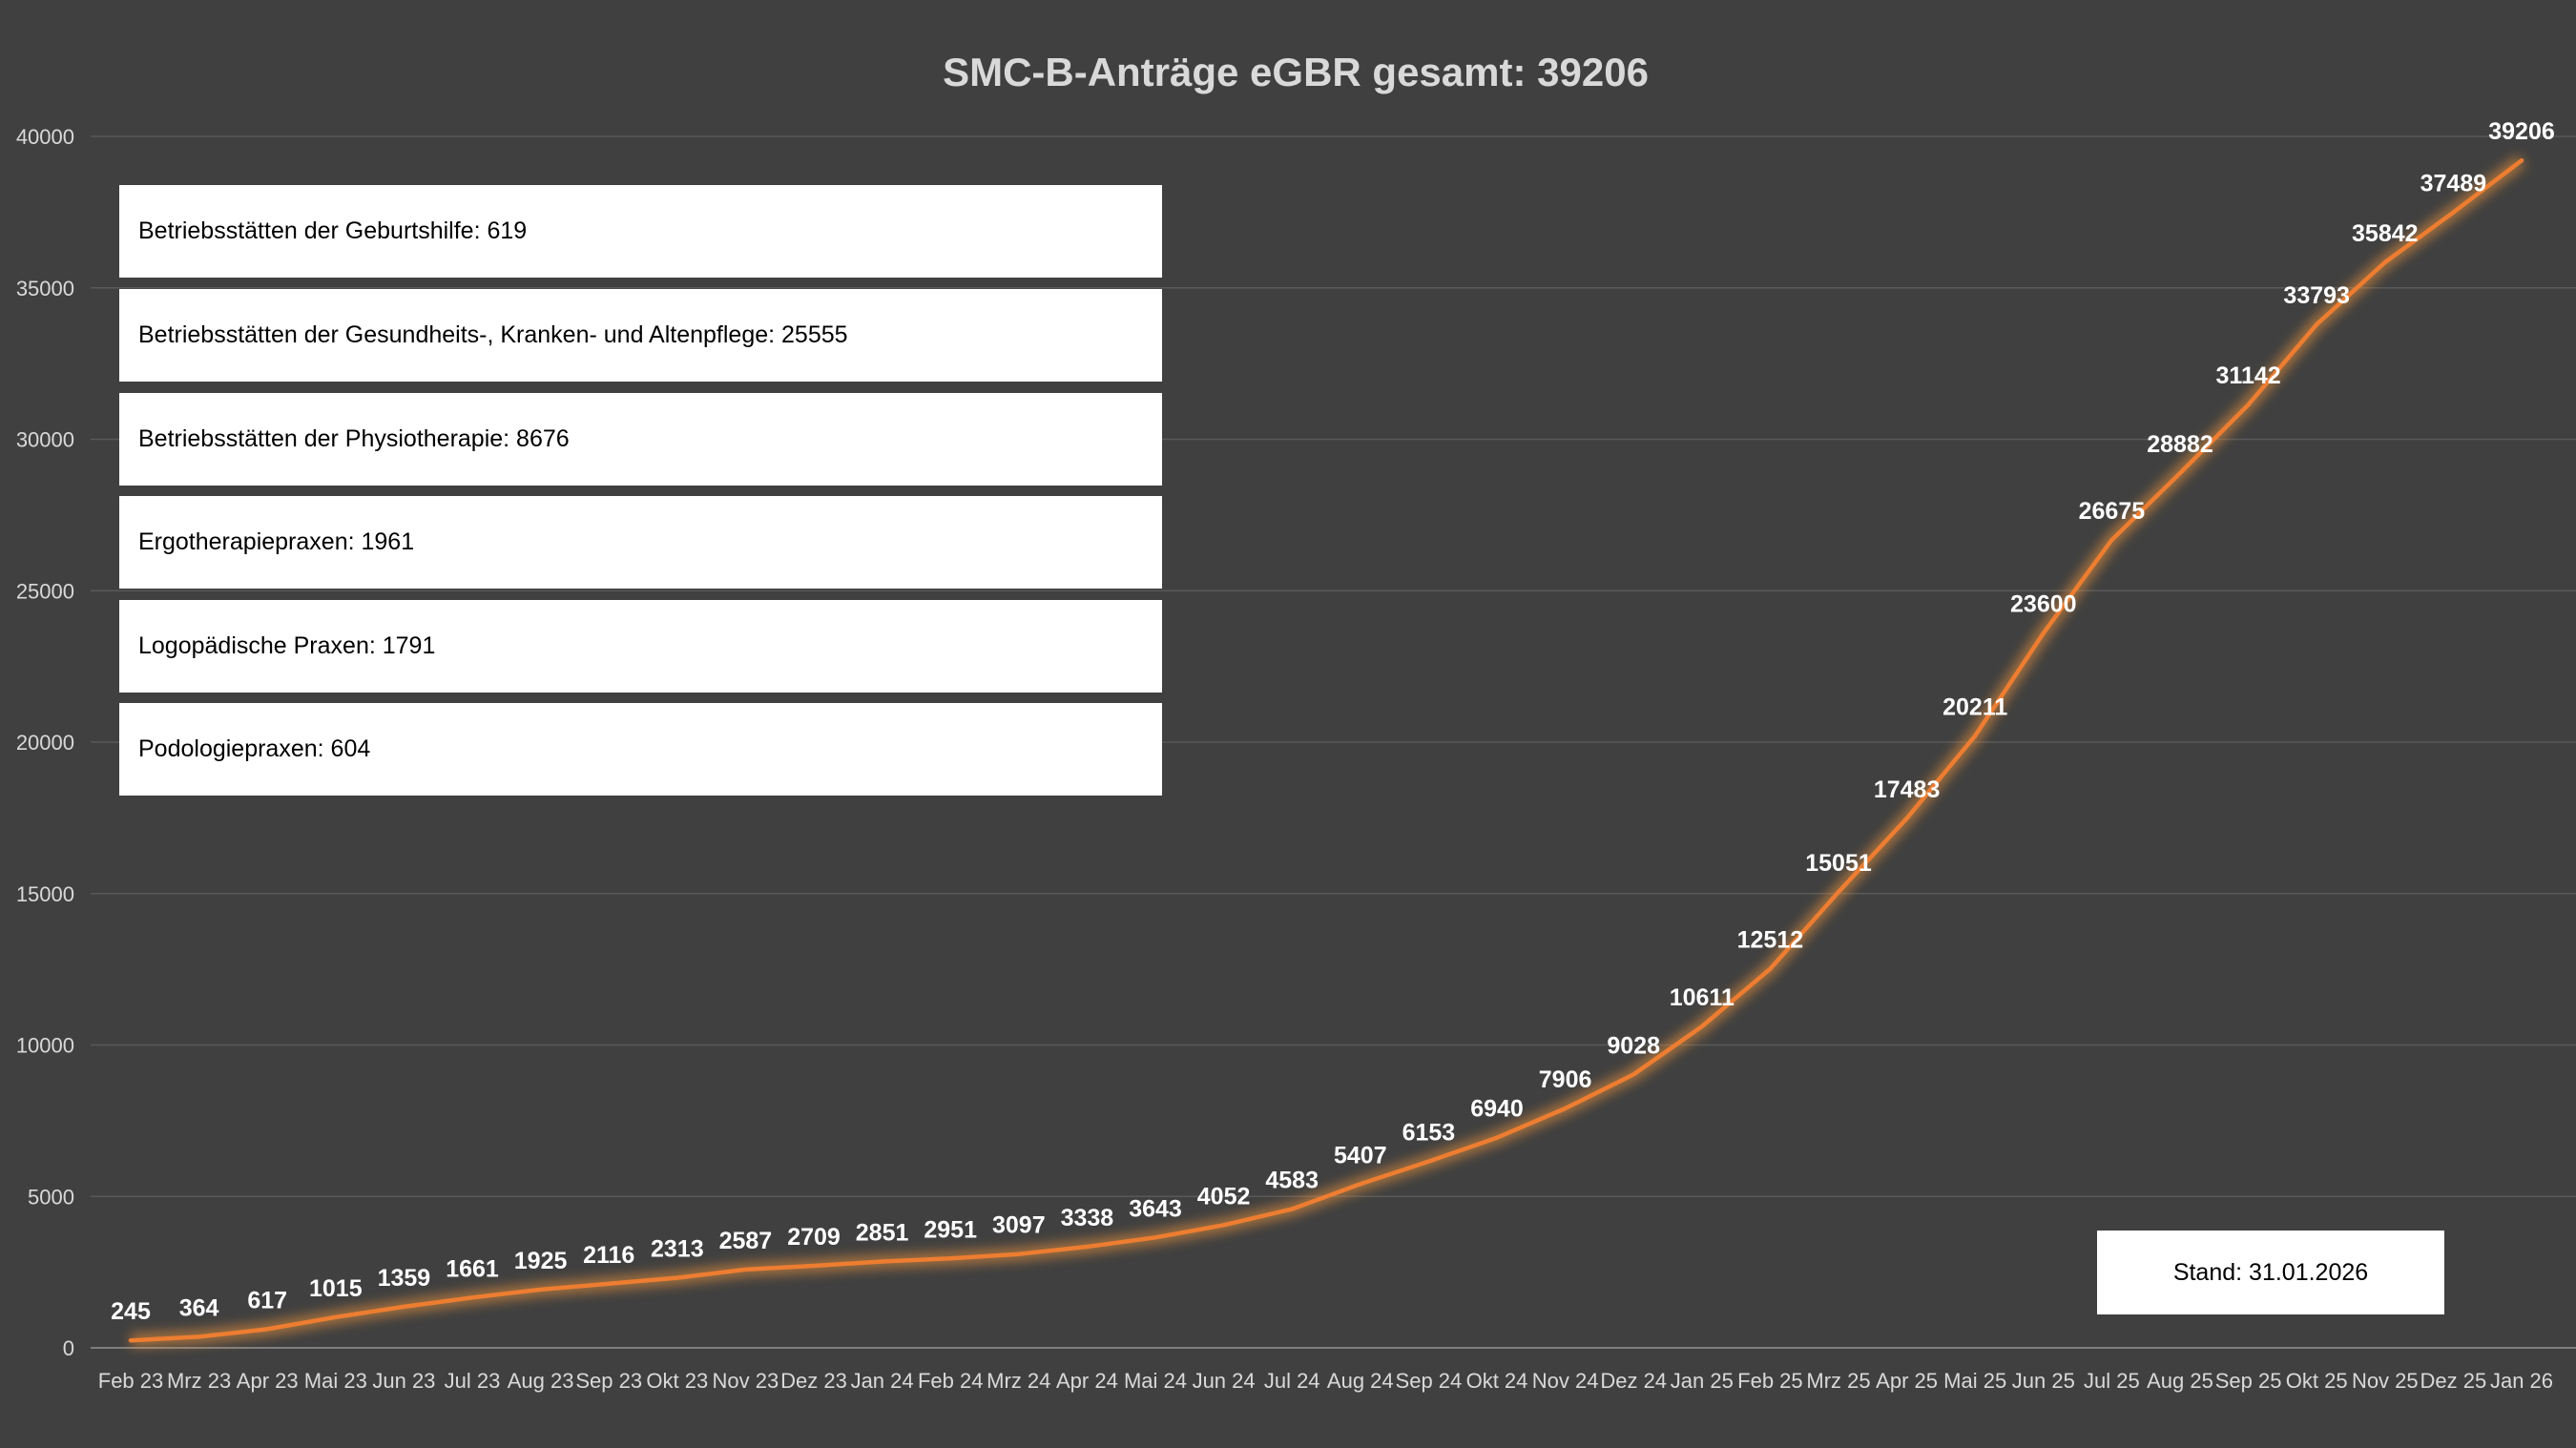  I want to click on x-tick-label: Aug 23, so click(541, 1381).